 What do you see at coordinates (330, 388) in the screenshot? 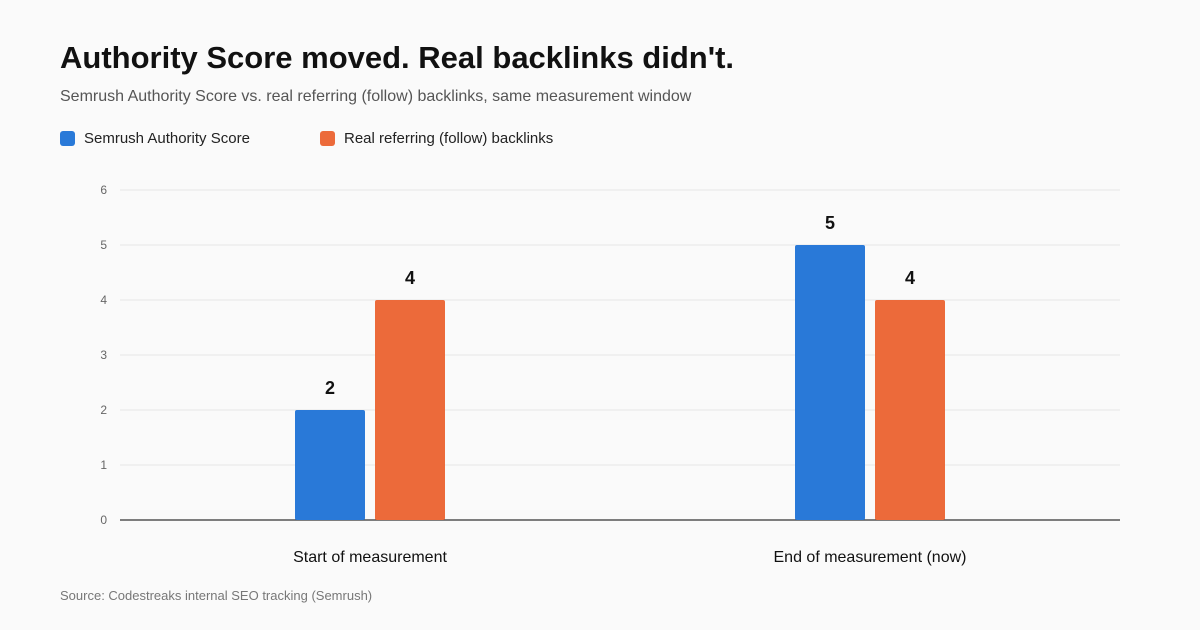
I see `data-label: 2` at bounding box center [330, 388].